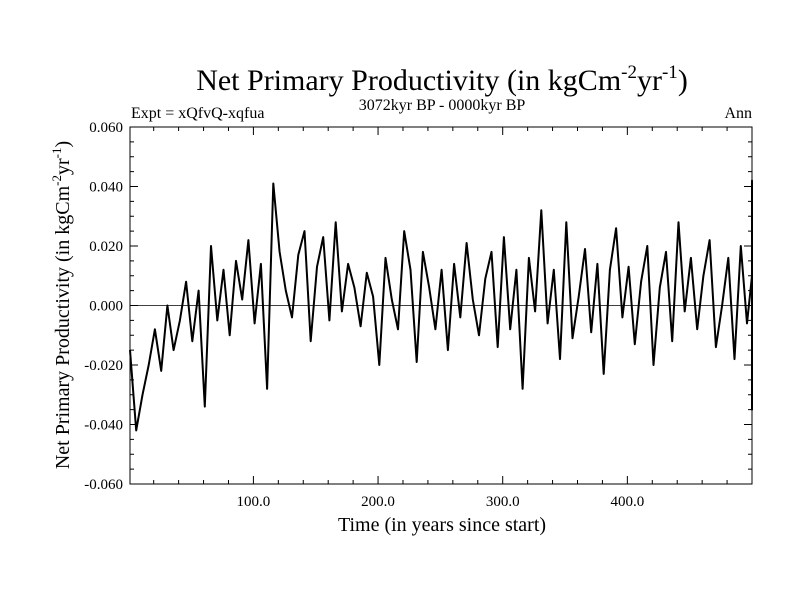 The width and height of the screenshot is (800, 600). Describe the element at coordinates (61, 305) in the screenshot. I see `y-axis-label: Net Primary Productivity (in kgCm-2yr-1)` at that location.